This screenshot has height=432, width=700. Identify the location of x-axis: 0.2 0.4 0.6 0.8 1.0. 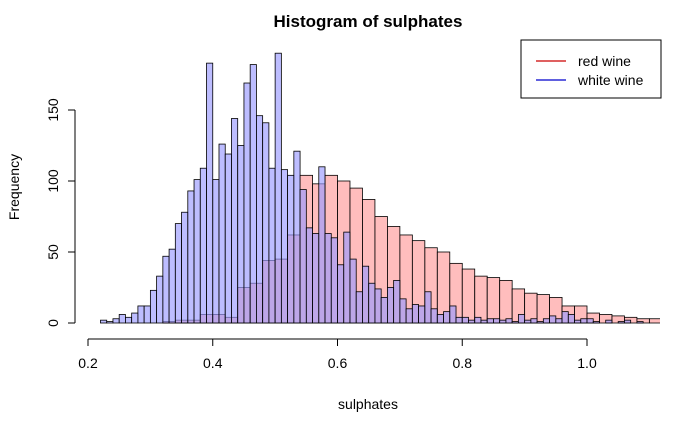
(337, 354).